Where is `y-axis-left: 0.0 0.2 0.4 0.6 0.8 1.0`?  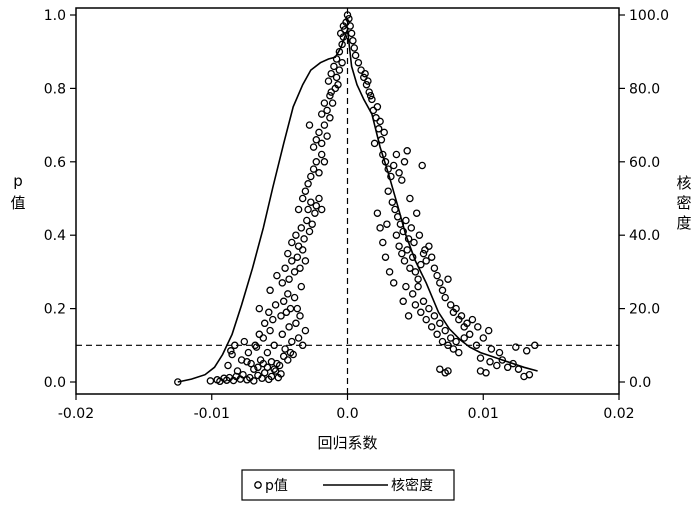 y-axis-left: 0.0 0.2 0.4 0.6 0.8 1.0 is located at coordinates (60, 199).